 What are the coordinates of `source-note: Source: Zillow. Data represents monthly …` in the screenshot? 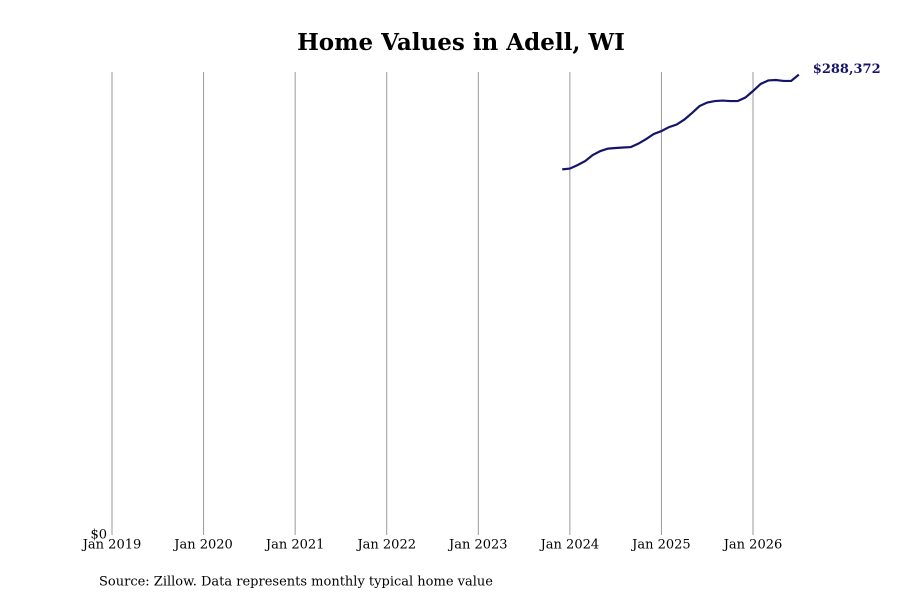 It's located at (296, 582).